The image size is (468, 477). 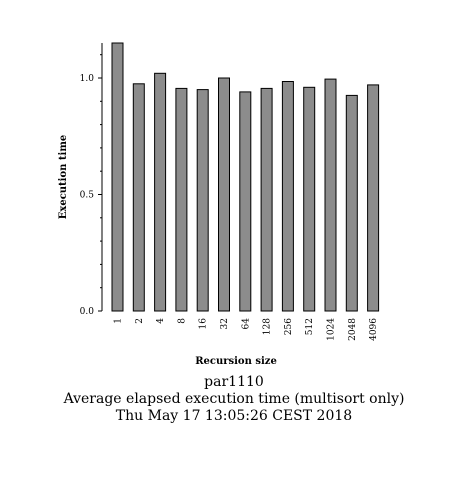 I want to click on x-tick-label: 2, so click(x=140, y=321).